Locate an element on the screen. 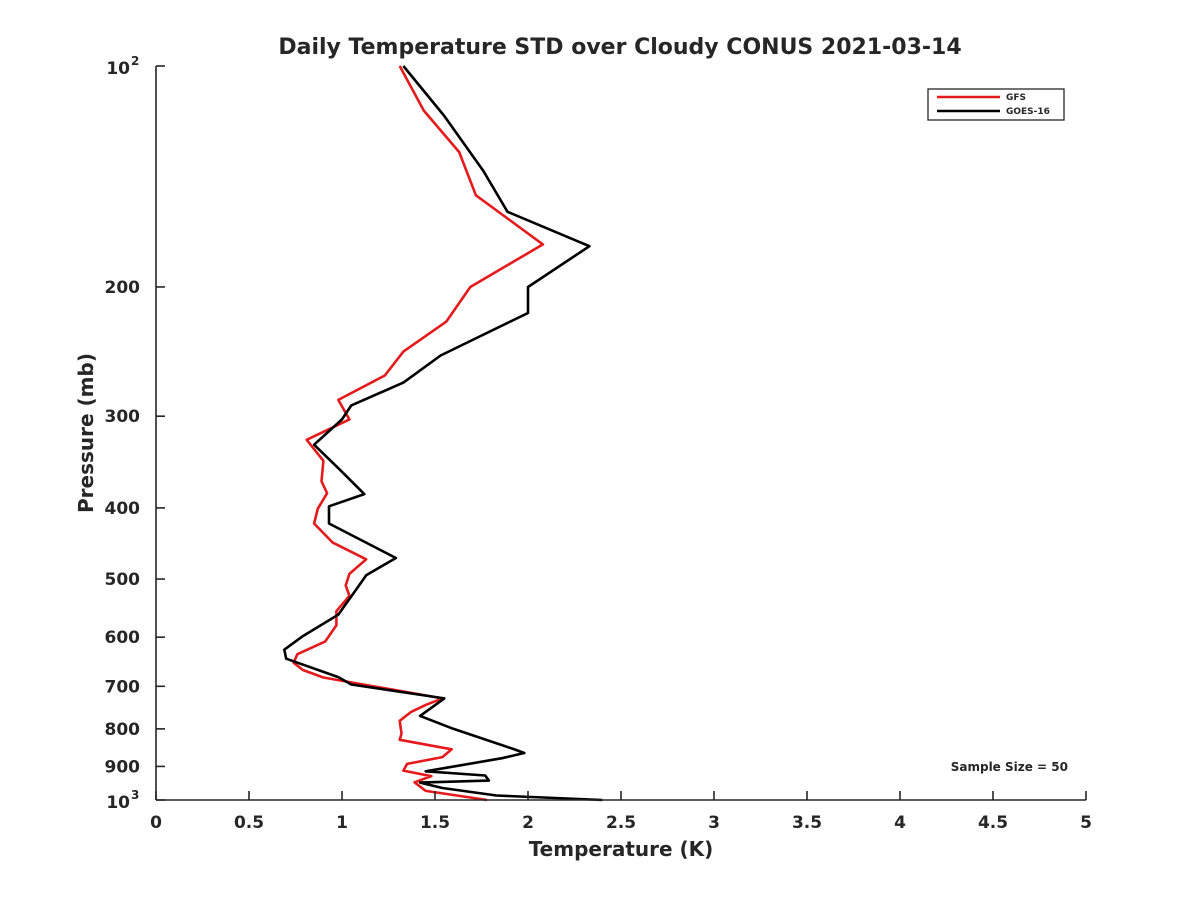 The image size is (1200, 900). y-tick-label: 10 2 is located at coordinates (122, 66).